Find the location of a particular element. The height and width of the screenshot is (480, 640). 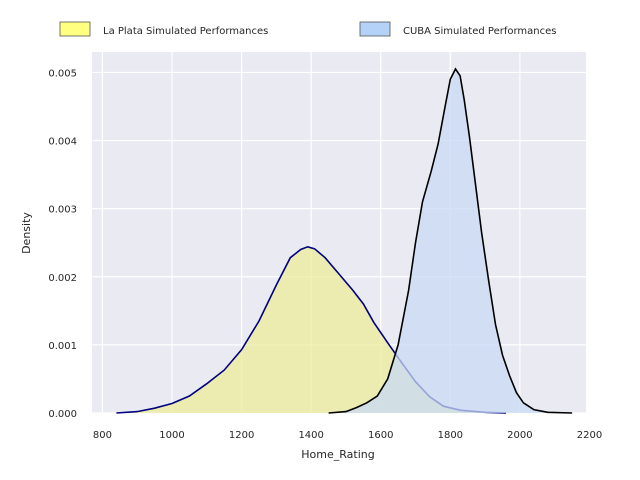

legend-swatch-cuba is located at coordinates (375, 29).